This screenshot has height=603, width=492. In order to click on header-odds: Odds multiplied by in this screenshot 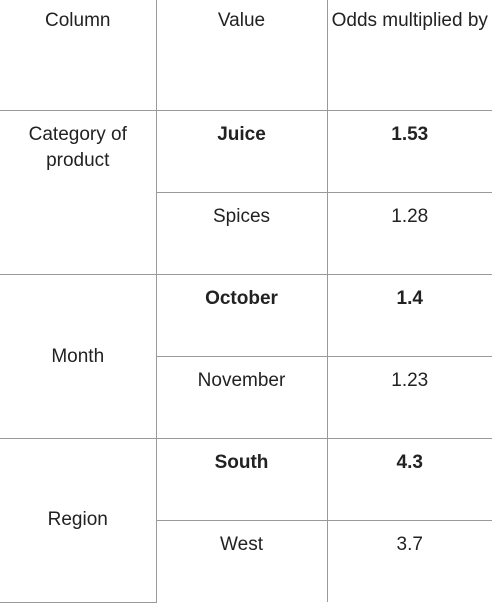, I will do `click(409, 55)`.